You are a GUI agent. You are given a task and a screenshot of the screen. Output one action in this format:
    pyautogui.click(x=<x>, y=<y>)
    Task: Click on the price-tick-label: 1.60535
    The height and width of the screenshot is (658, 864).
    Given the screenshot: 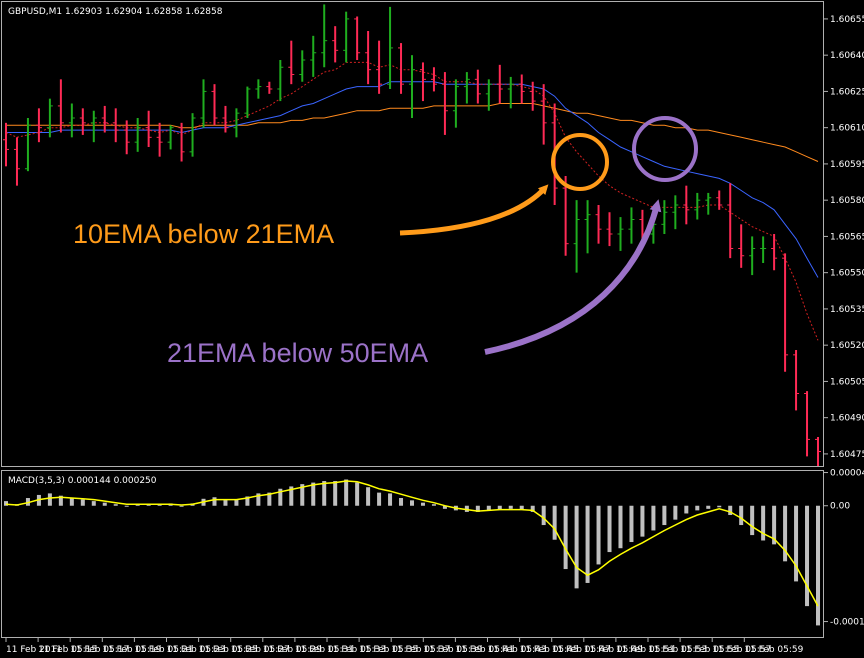 What is the action you would take?
    pyautogui.click(x=847, y=310)
    